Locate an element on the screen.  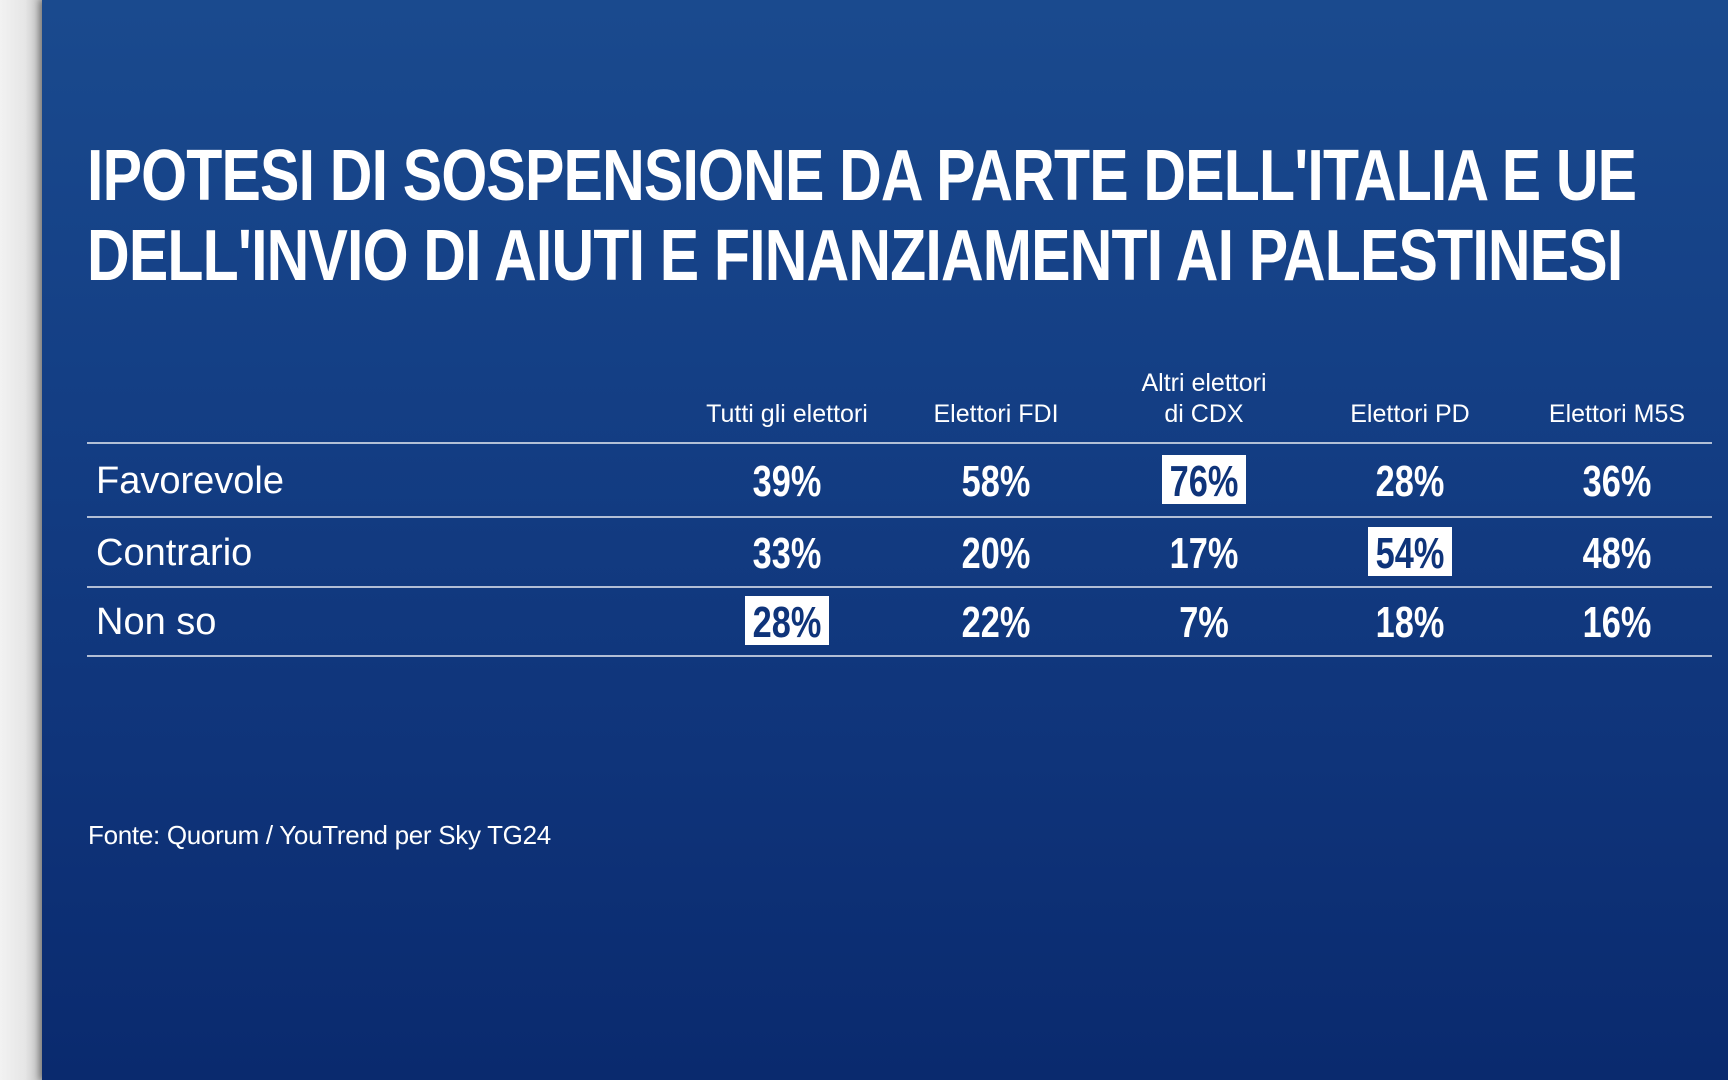
value-cell: 54% is located at coordinates (1410, 553).